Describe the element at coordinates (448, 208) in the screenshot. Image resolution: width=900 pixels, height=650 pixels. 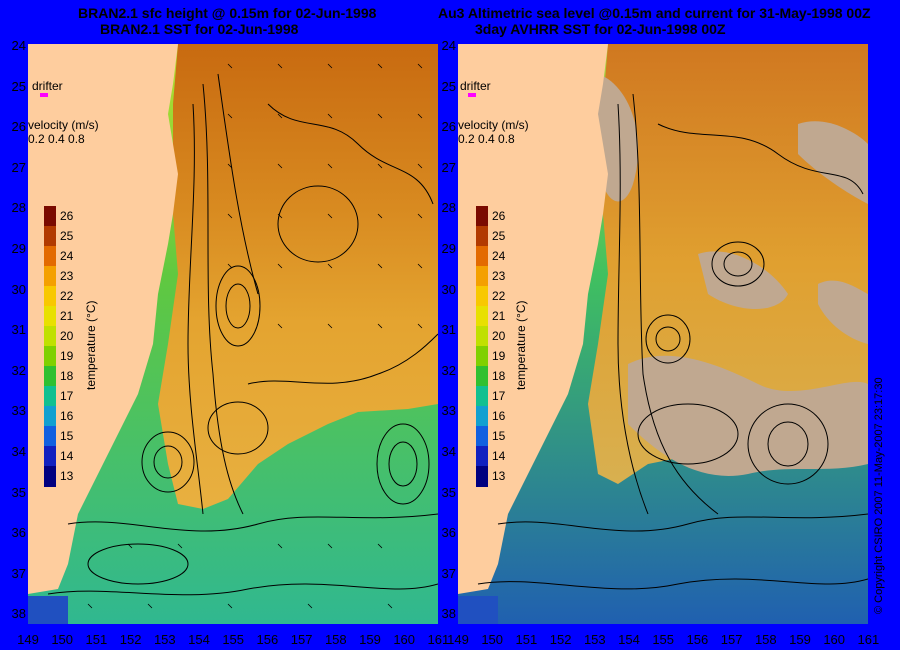
I see `lat-label-right: 28` at that location.